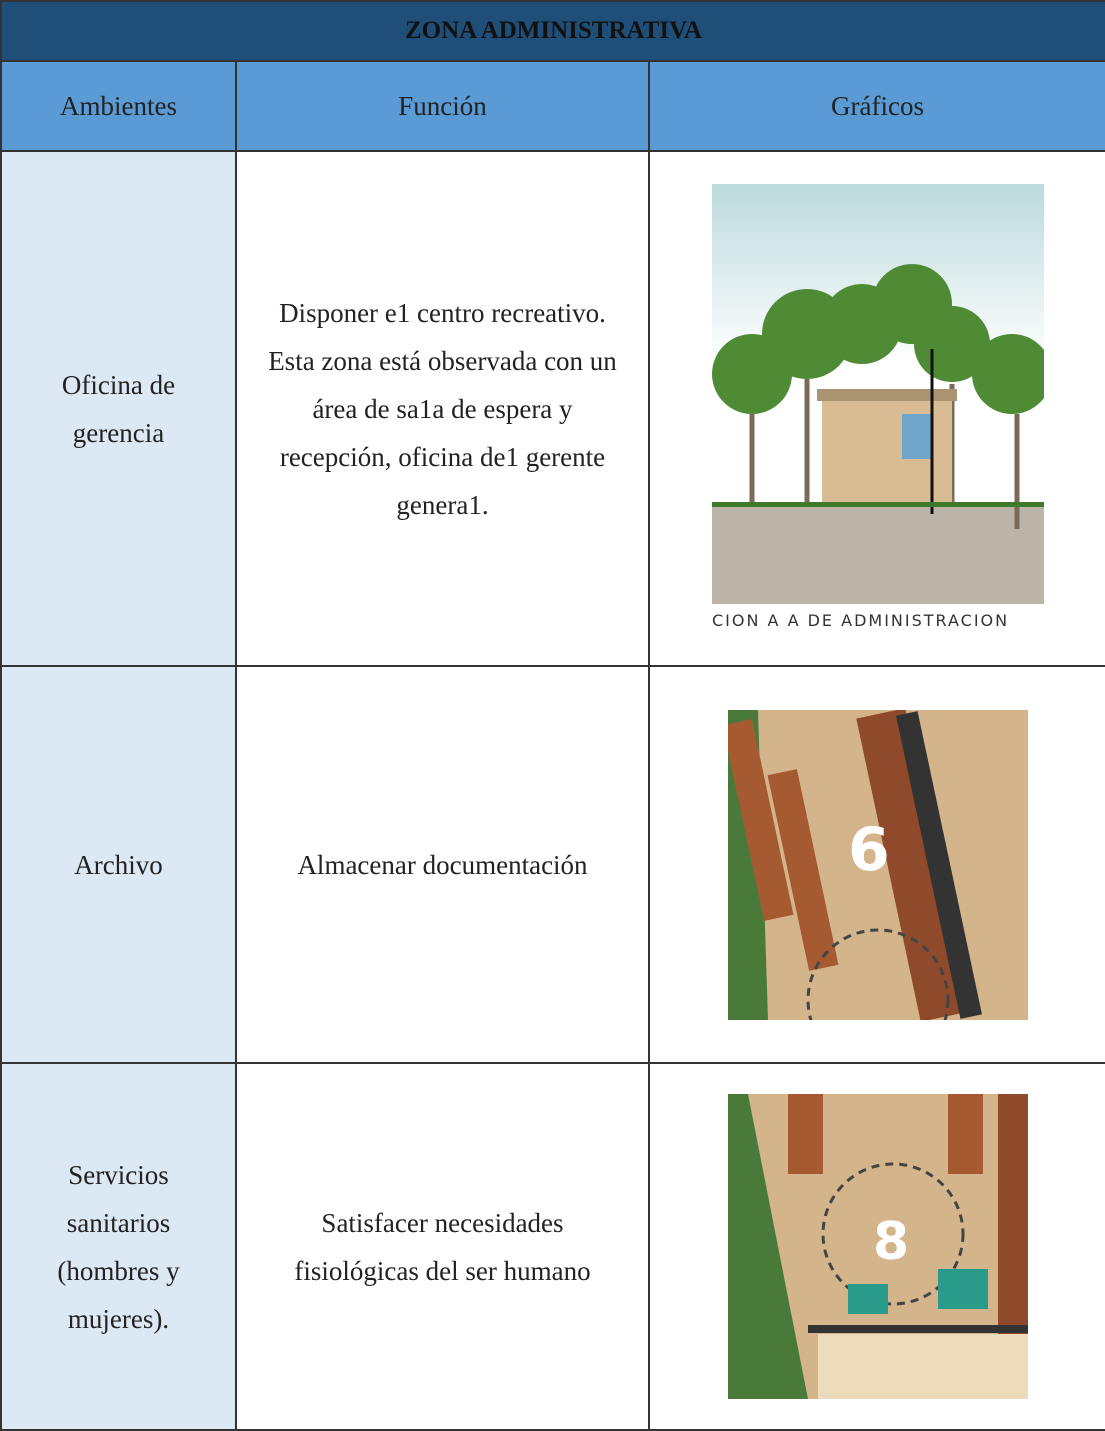 The width and height of the screenshot is (1105, 1431). I want to click on ambiente-cell: Archivo, so click(118, 864).